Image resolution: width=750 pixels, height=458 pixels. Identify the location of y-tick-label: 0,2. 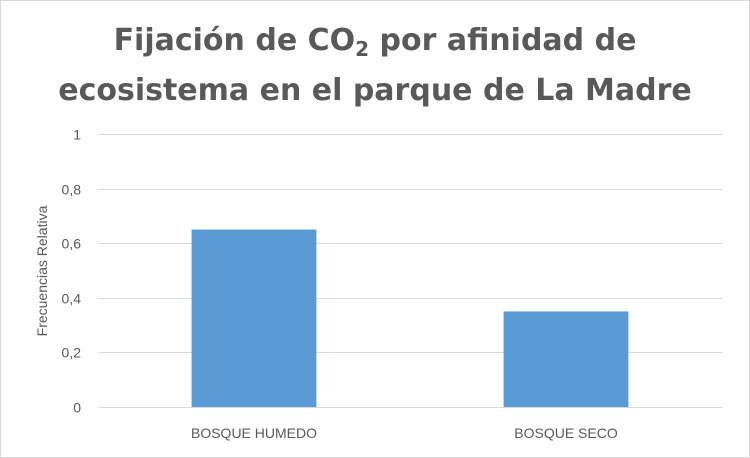
(72, 353).